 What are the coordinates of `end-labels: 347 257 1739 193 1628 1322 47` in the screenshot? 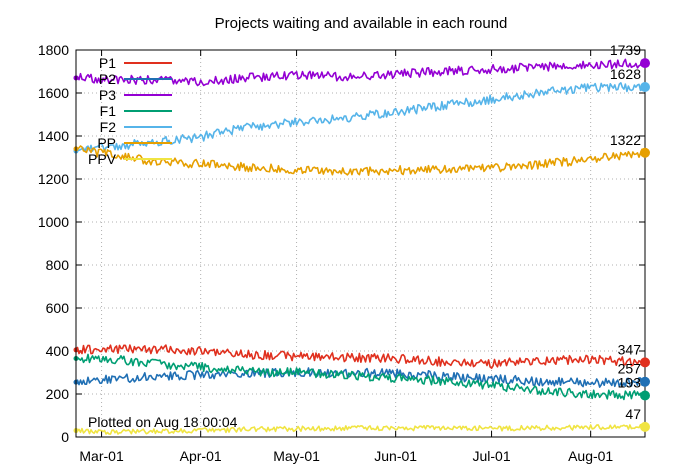 It's located at (630, 237).